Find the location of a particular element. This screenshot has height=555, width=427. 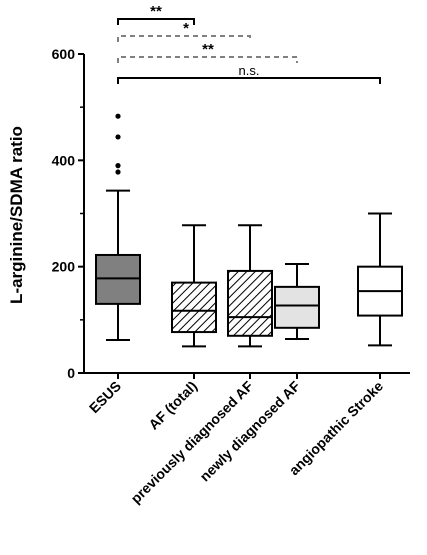

x-tick-label-0: ESUS is located at coordinates (105, 397).